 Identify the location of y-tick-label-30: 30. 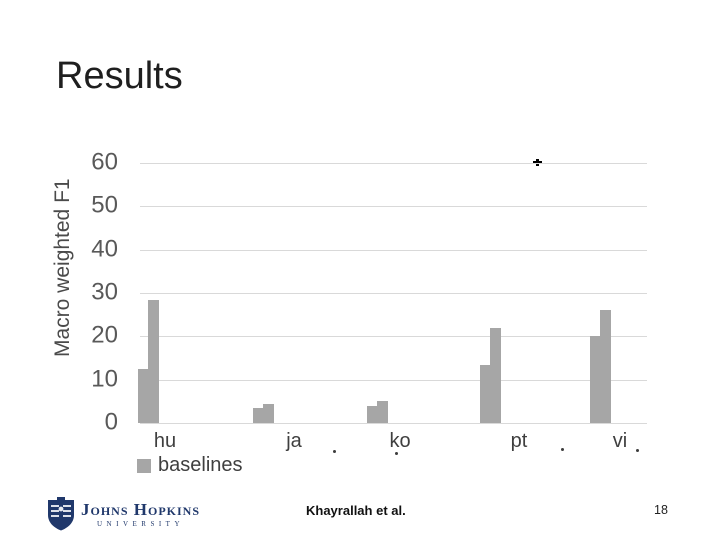
(104, 292).